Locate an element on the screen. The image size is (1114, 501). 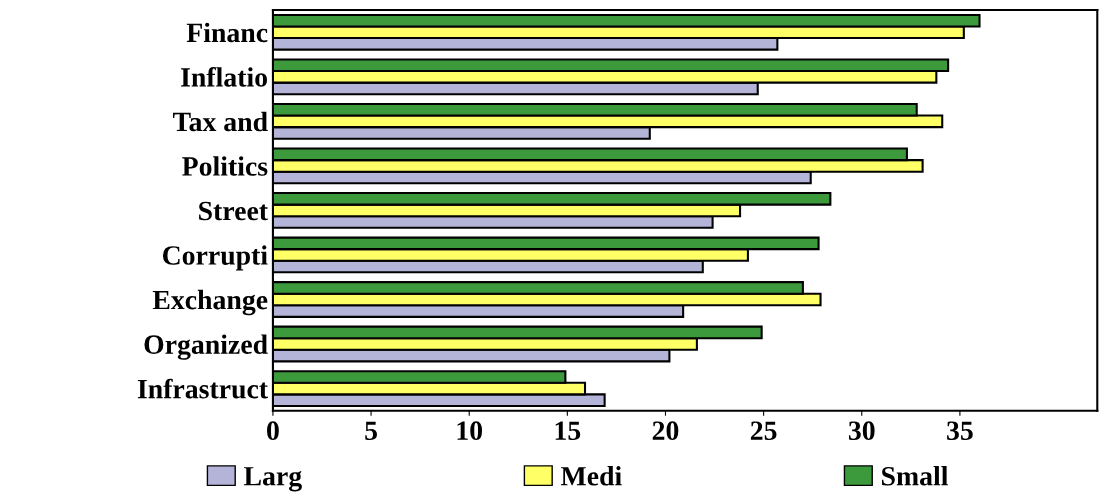
y-tick-label: Infrastruct is located at coordinates (202, 388).